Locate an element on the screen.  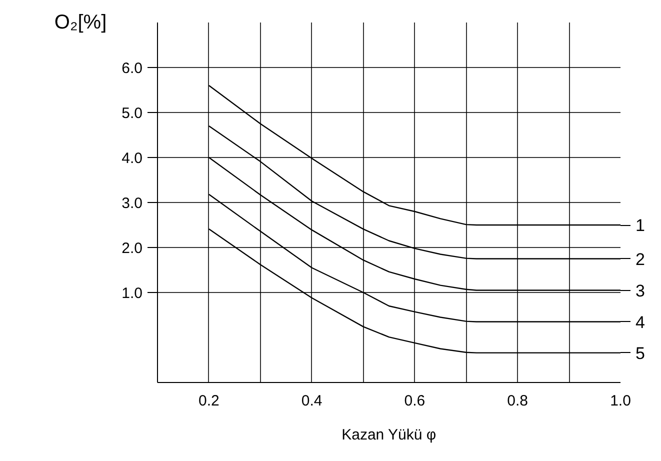
x-tick-label: 0.4 is located at coordinates (311, 401).